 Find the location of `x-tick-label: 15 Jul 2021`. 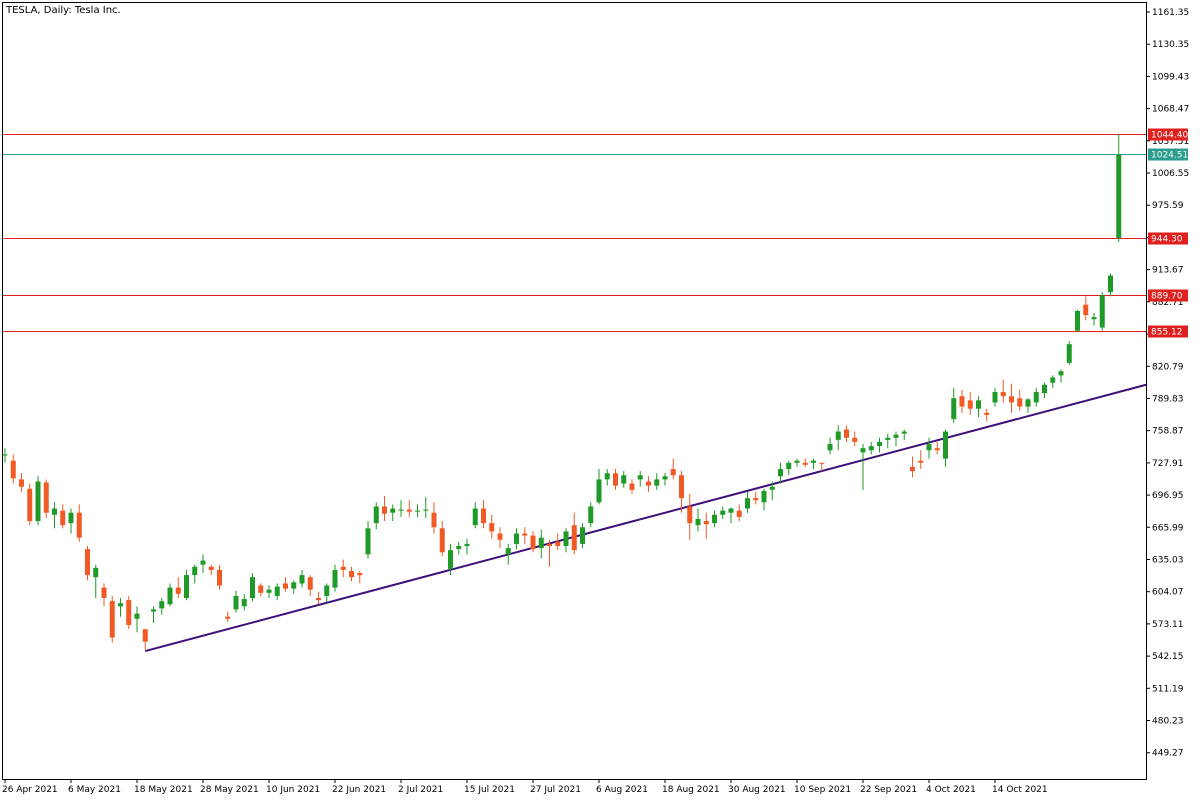

x-tick-label: 15 Jul 2021 is located at coordinates (489, 790).